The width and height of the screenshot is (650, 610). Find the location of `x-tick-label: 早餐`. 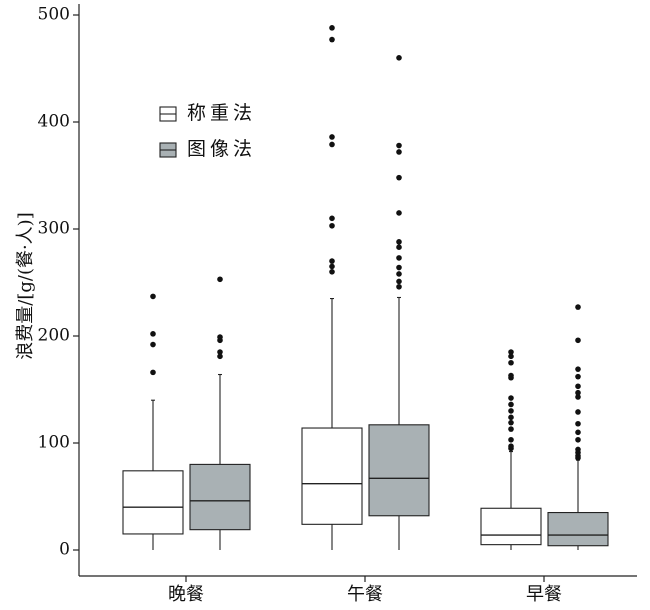

x-tick-label: 早餐 is located at coordinates (544, 594).